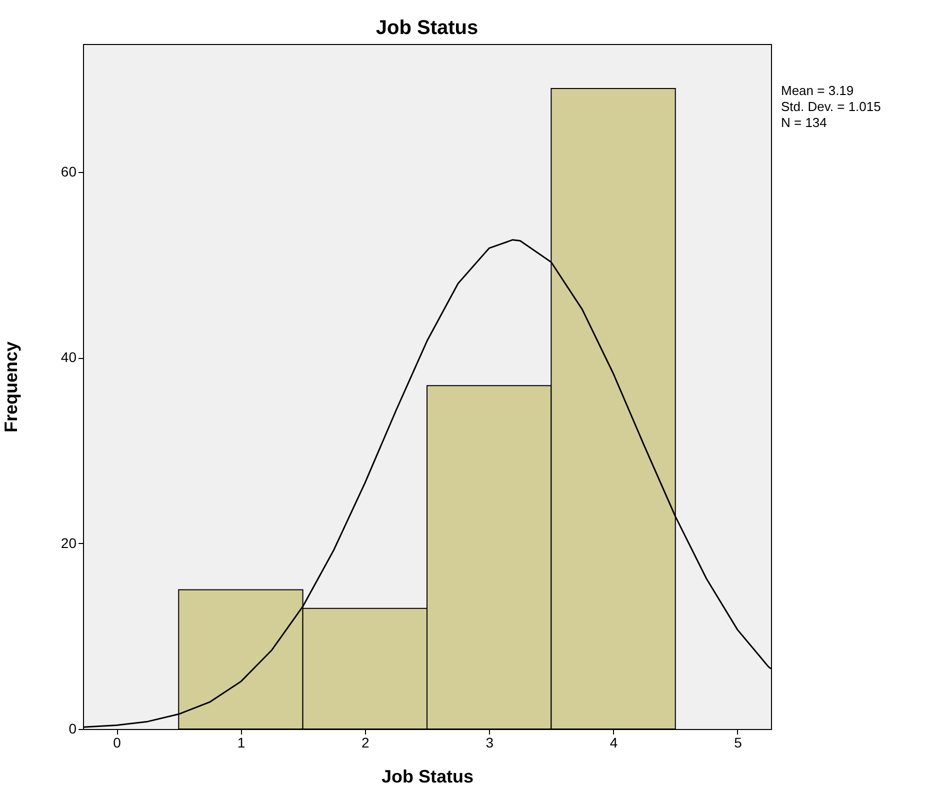  Describe the element at coordinates (68, 357) in the screenshot. I see `y-tick-label: 40` at that location.